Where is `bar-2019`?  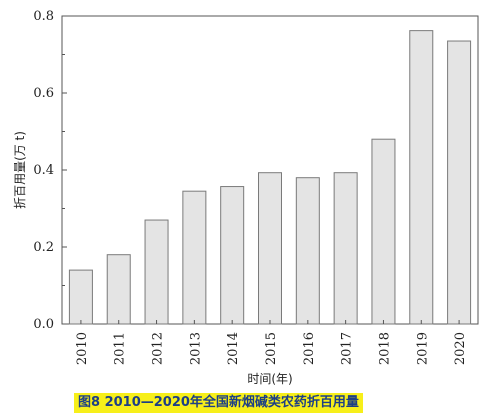 bar-2019 is located at coordinates (421, 177).